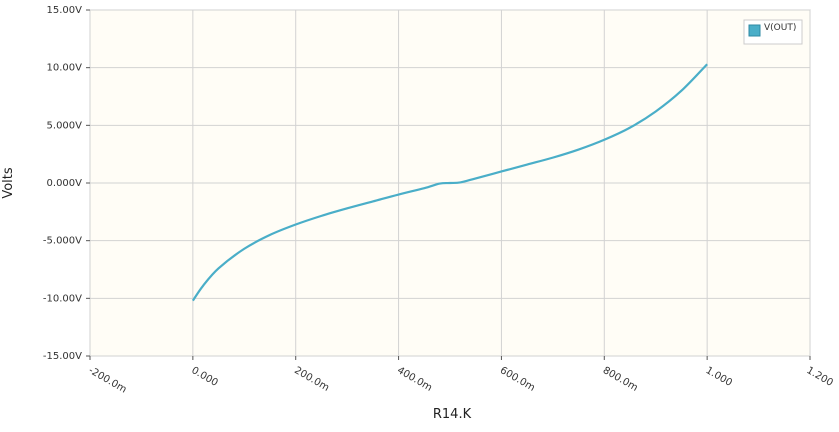 The image size is (839, 432). Describe the element at coordinates (780, 28) in the screenshot. I see `legend-label: V(OUT)` at that location.